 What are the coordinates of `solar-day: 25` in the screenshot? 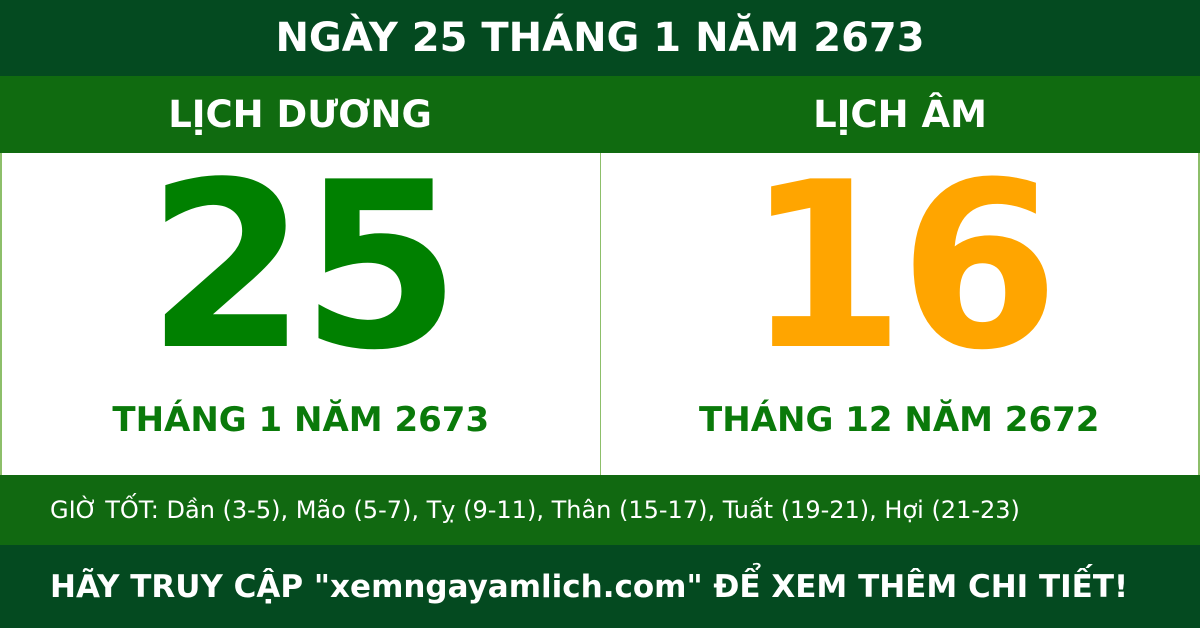 It's located at (303, 267).